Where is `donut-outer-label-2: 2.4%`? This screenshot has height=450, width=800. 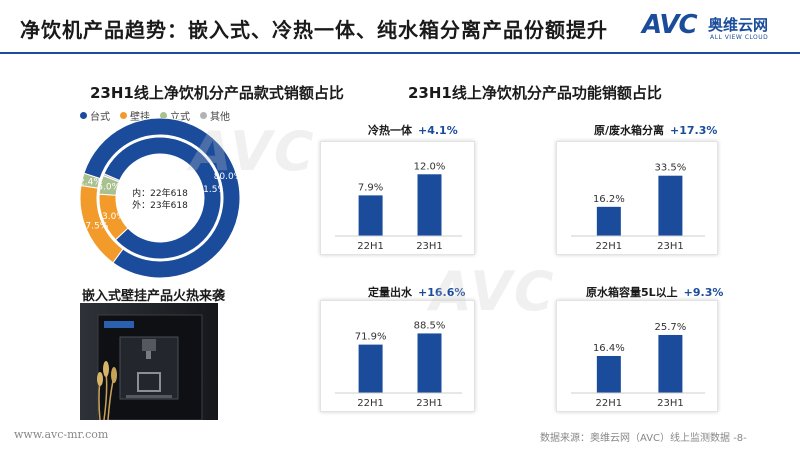
donut-outer-label-2: 2.4% is located at coordinates (91, 182).